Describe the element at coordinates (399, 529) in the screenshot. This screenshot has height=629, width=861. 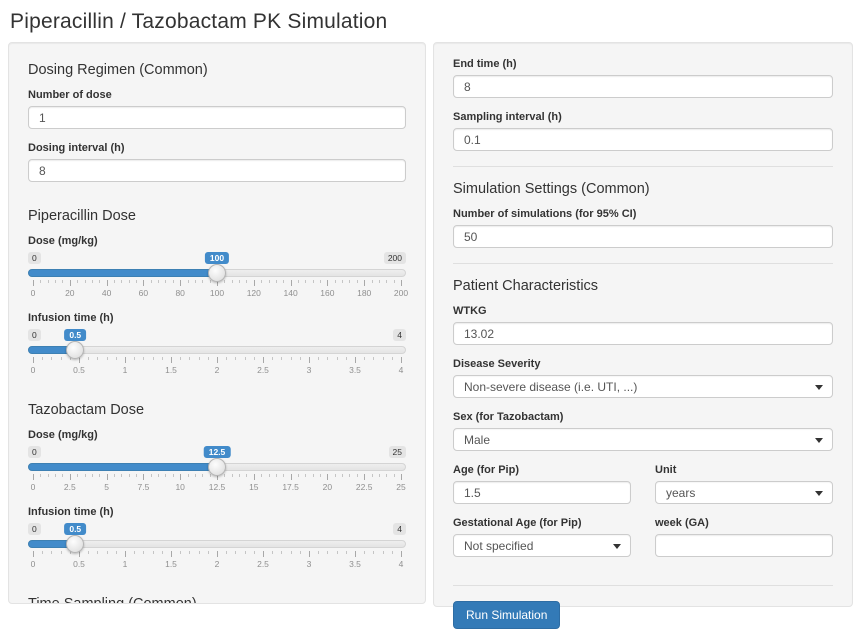
I see `slider-max-badge: 4` at that location.